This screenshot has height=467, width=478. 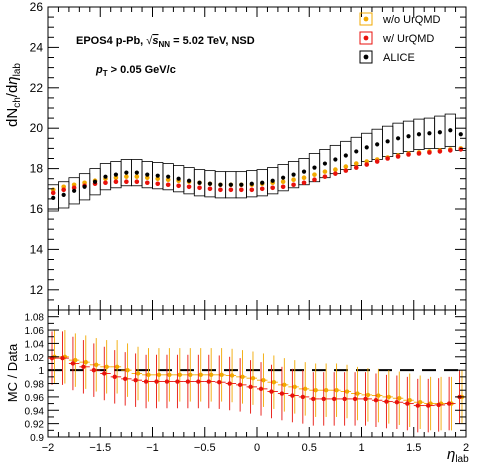 I want to click on top-y-tick-label: 14, so click(x=37, y=249).